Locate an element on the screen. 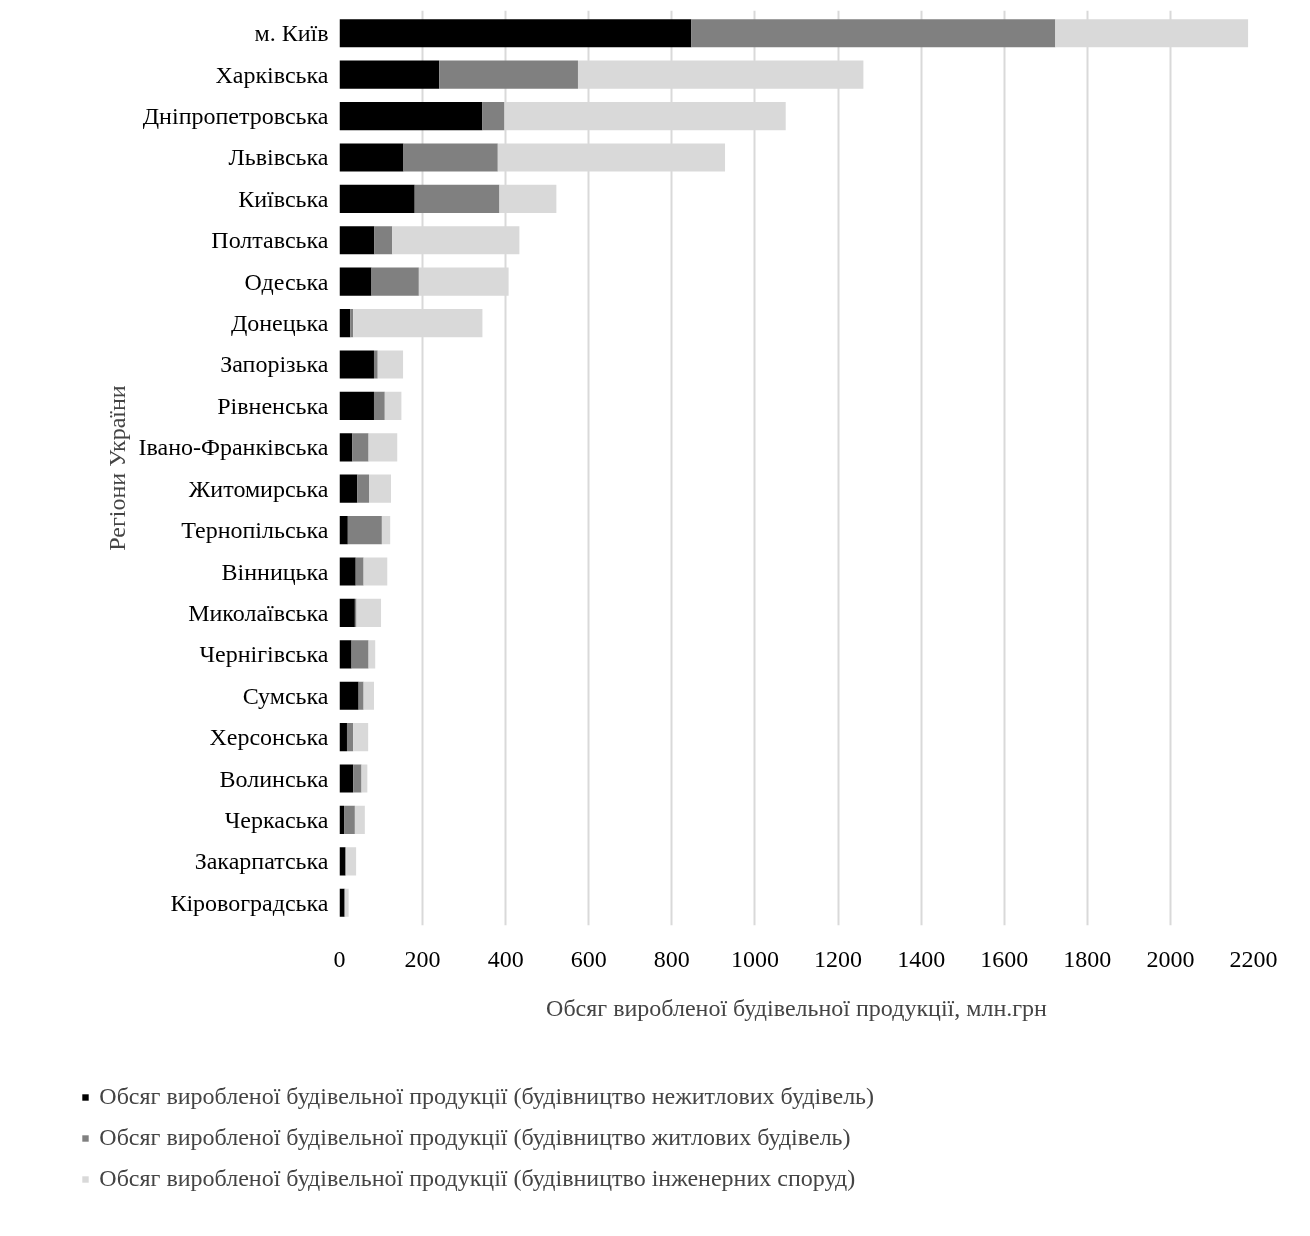 This screenshot has width=1310, height=1236. x-tick-label: 1000 is located at coordinates (754, 958).